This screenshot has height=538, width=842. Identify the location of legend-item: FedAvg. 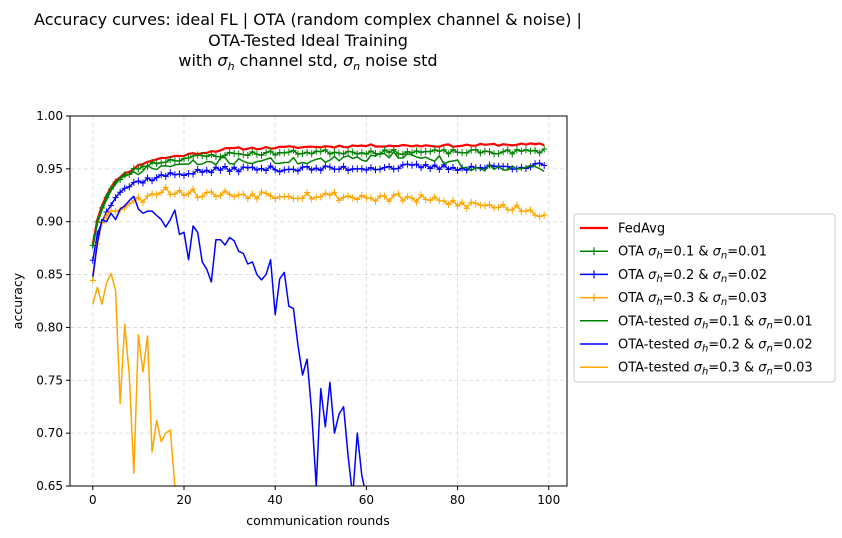
(622, 229).